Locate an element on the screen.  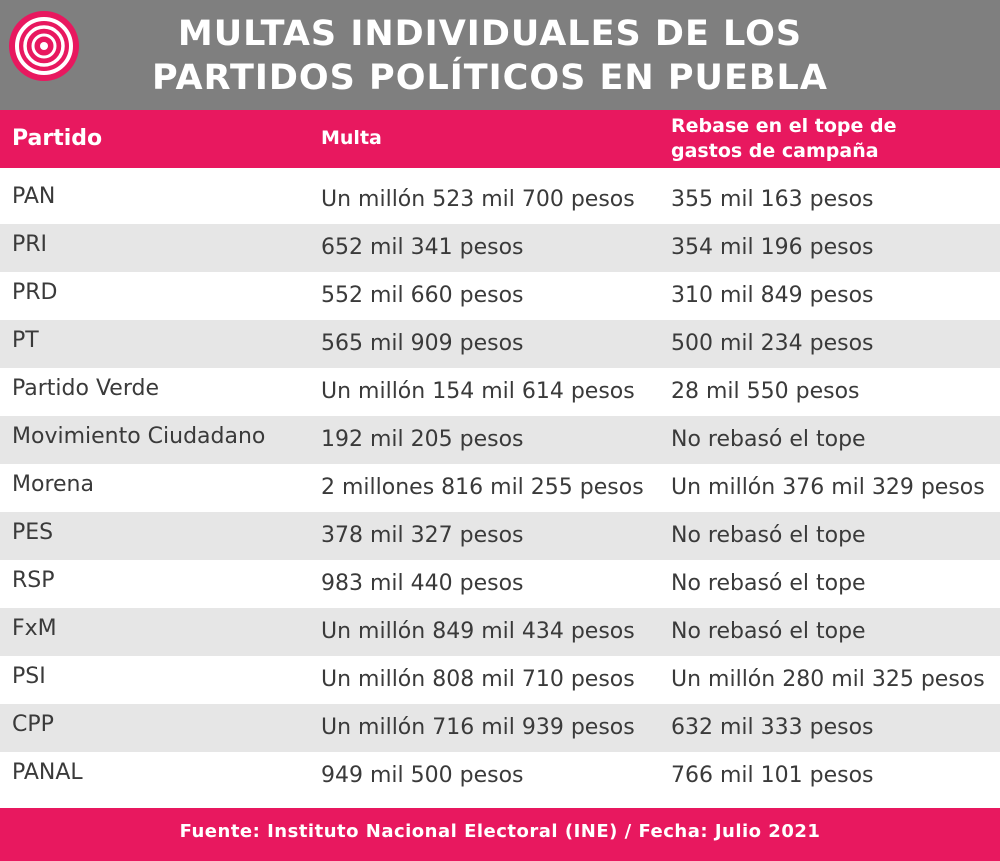
cell-multa: 552 mil 660 pesos is located at coordinates (422, 295).